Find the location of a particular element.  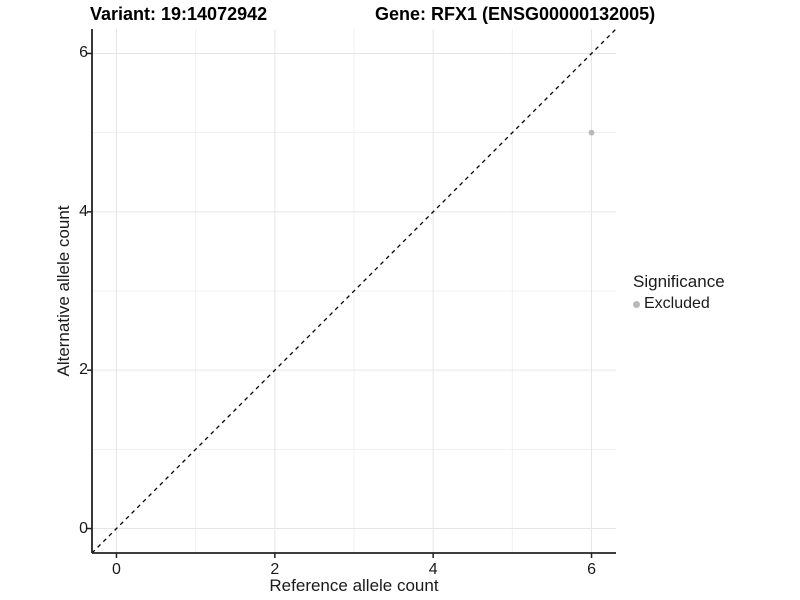

x-tick-label: 4 is located at coordinates (433, 569).